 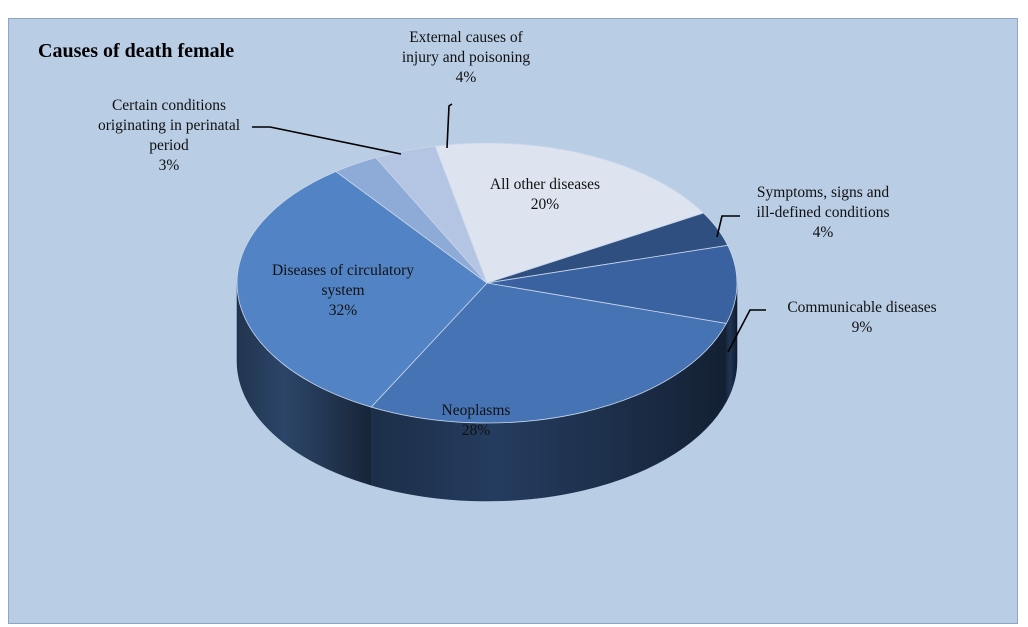 What do you see at coordinates (431, 214) in the screenshot?
I see `pie-slice-external-causes-of-injury-and-poisoning` at bounding box center [431, 214].